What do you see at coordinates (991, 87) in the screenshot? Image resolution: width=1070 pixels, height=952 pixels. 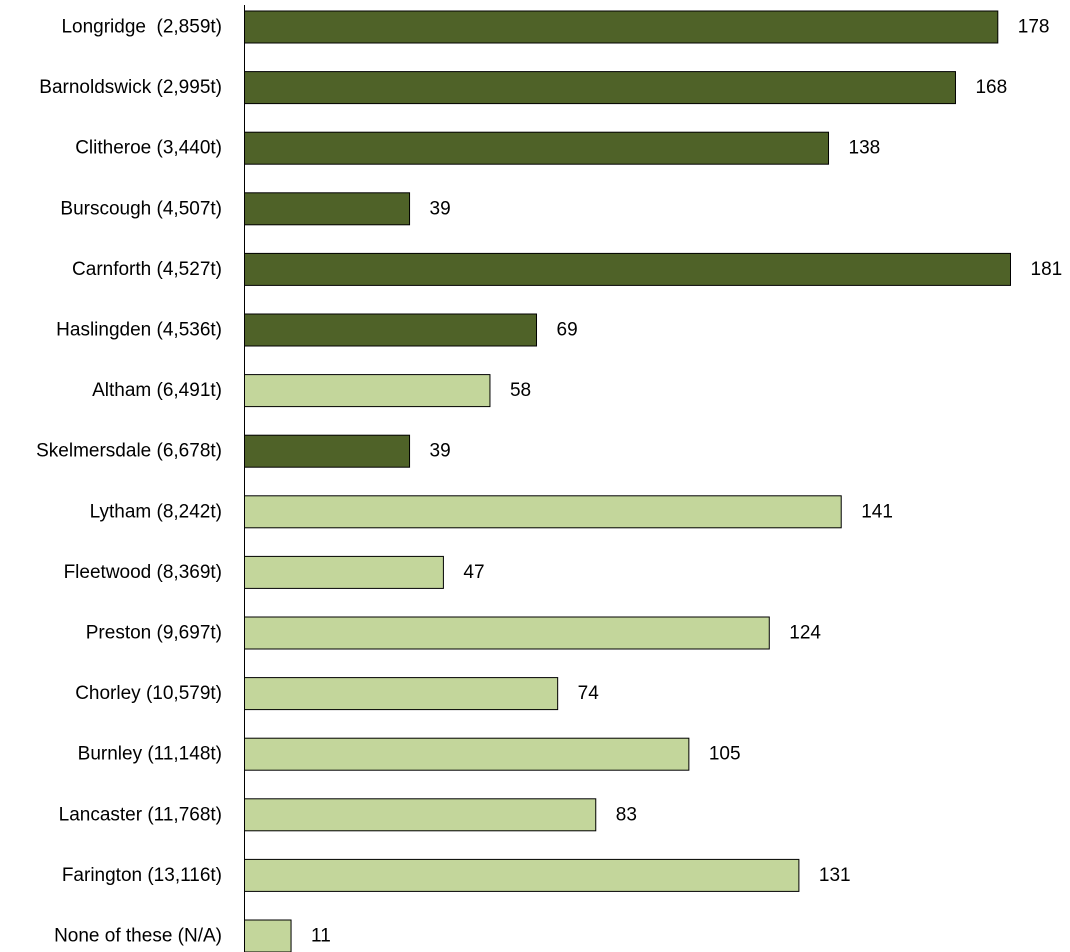 I see `data-label: 168` at bounding box center [991, 87].